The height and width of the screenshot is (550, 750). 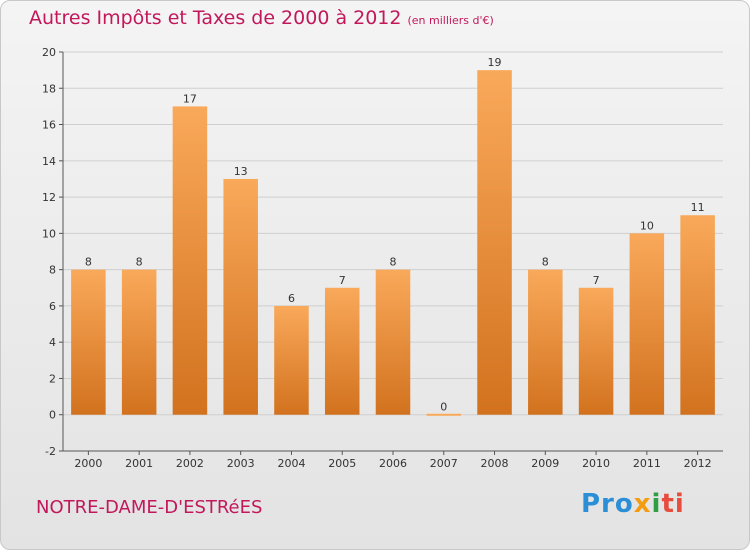 I want to click on y-tick-label: 4, so click(x=52, y=342).